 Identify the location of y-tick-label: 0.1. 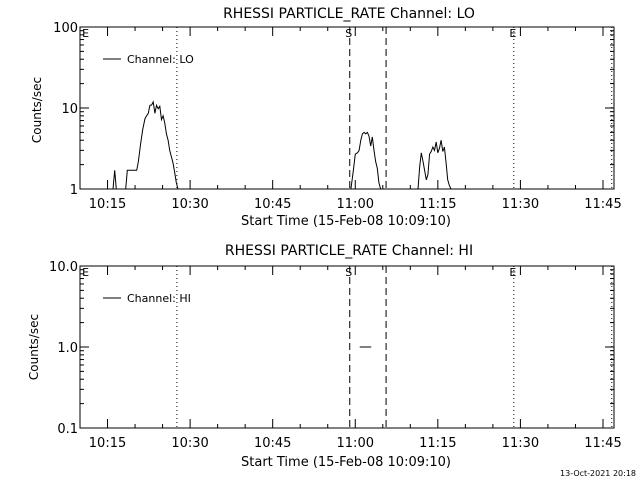
(67, 429).